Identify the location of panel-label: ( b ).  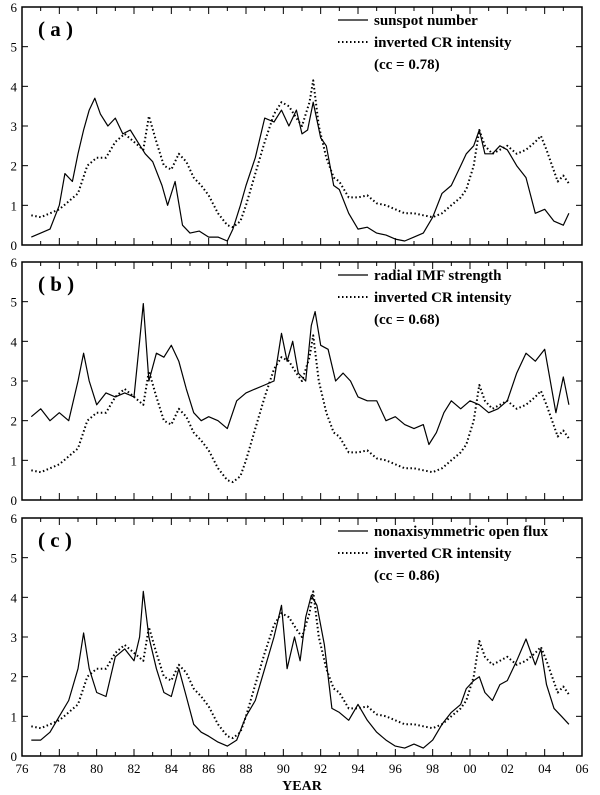
(56, 284).